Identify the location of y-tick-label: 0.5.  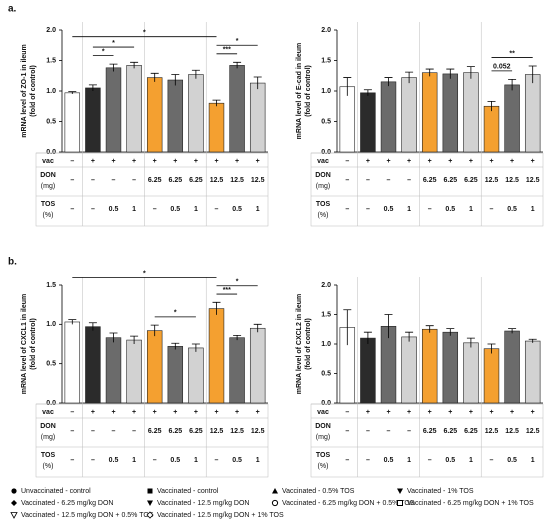
(326, 373).